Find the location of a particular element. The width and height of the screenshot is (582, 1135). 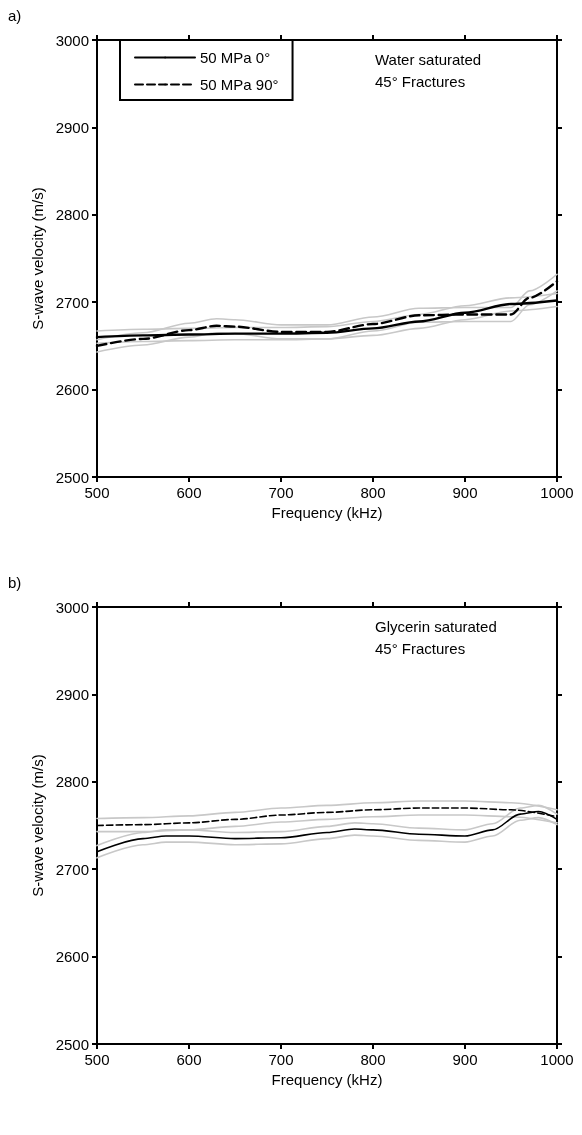

legend-label: 50 MPa 90° is located at coordinates (239, 84).